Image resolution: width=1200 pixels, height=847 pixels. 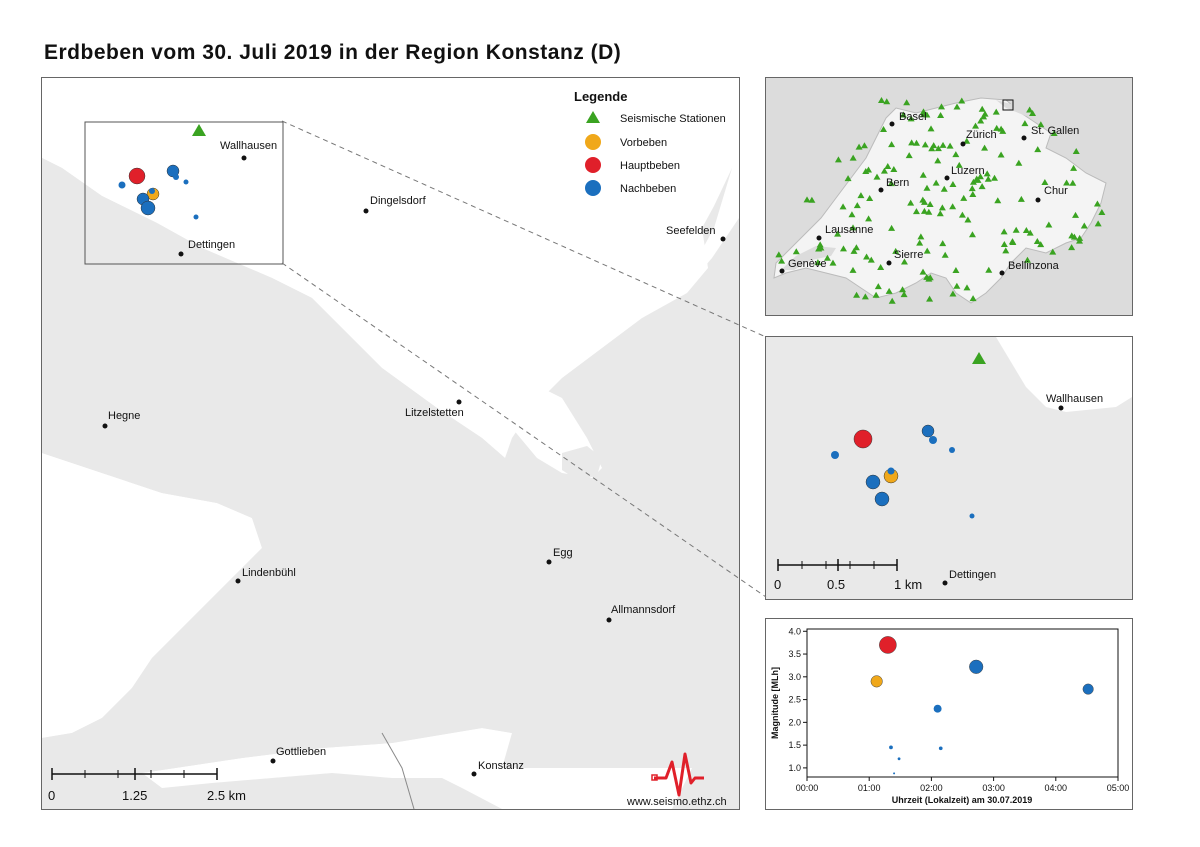 What do you see at coordinates (147, 785) in the screenshot?
I see `scalebar: 0 1.25 2.5 km` at bounding box center [147, 785].